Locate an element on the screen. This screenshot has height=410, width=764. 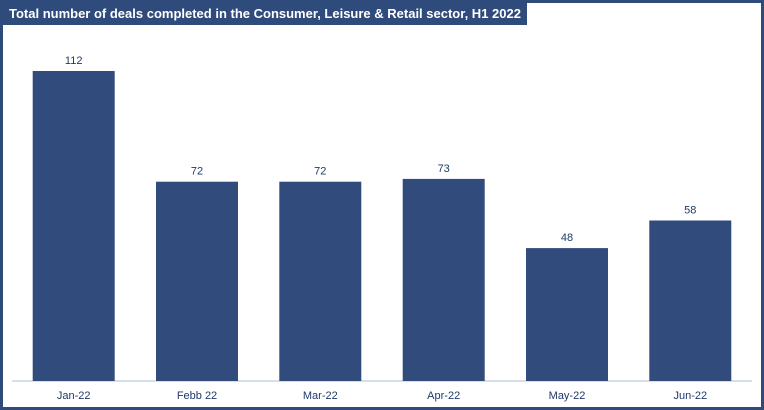
x-tick-label: Jun-22 is located at coordinates (690, 396).